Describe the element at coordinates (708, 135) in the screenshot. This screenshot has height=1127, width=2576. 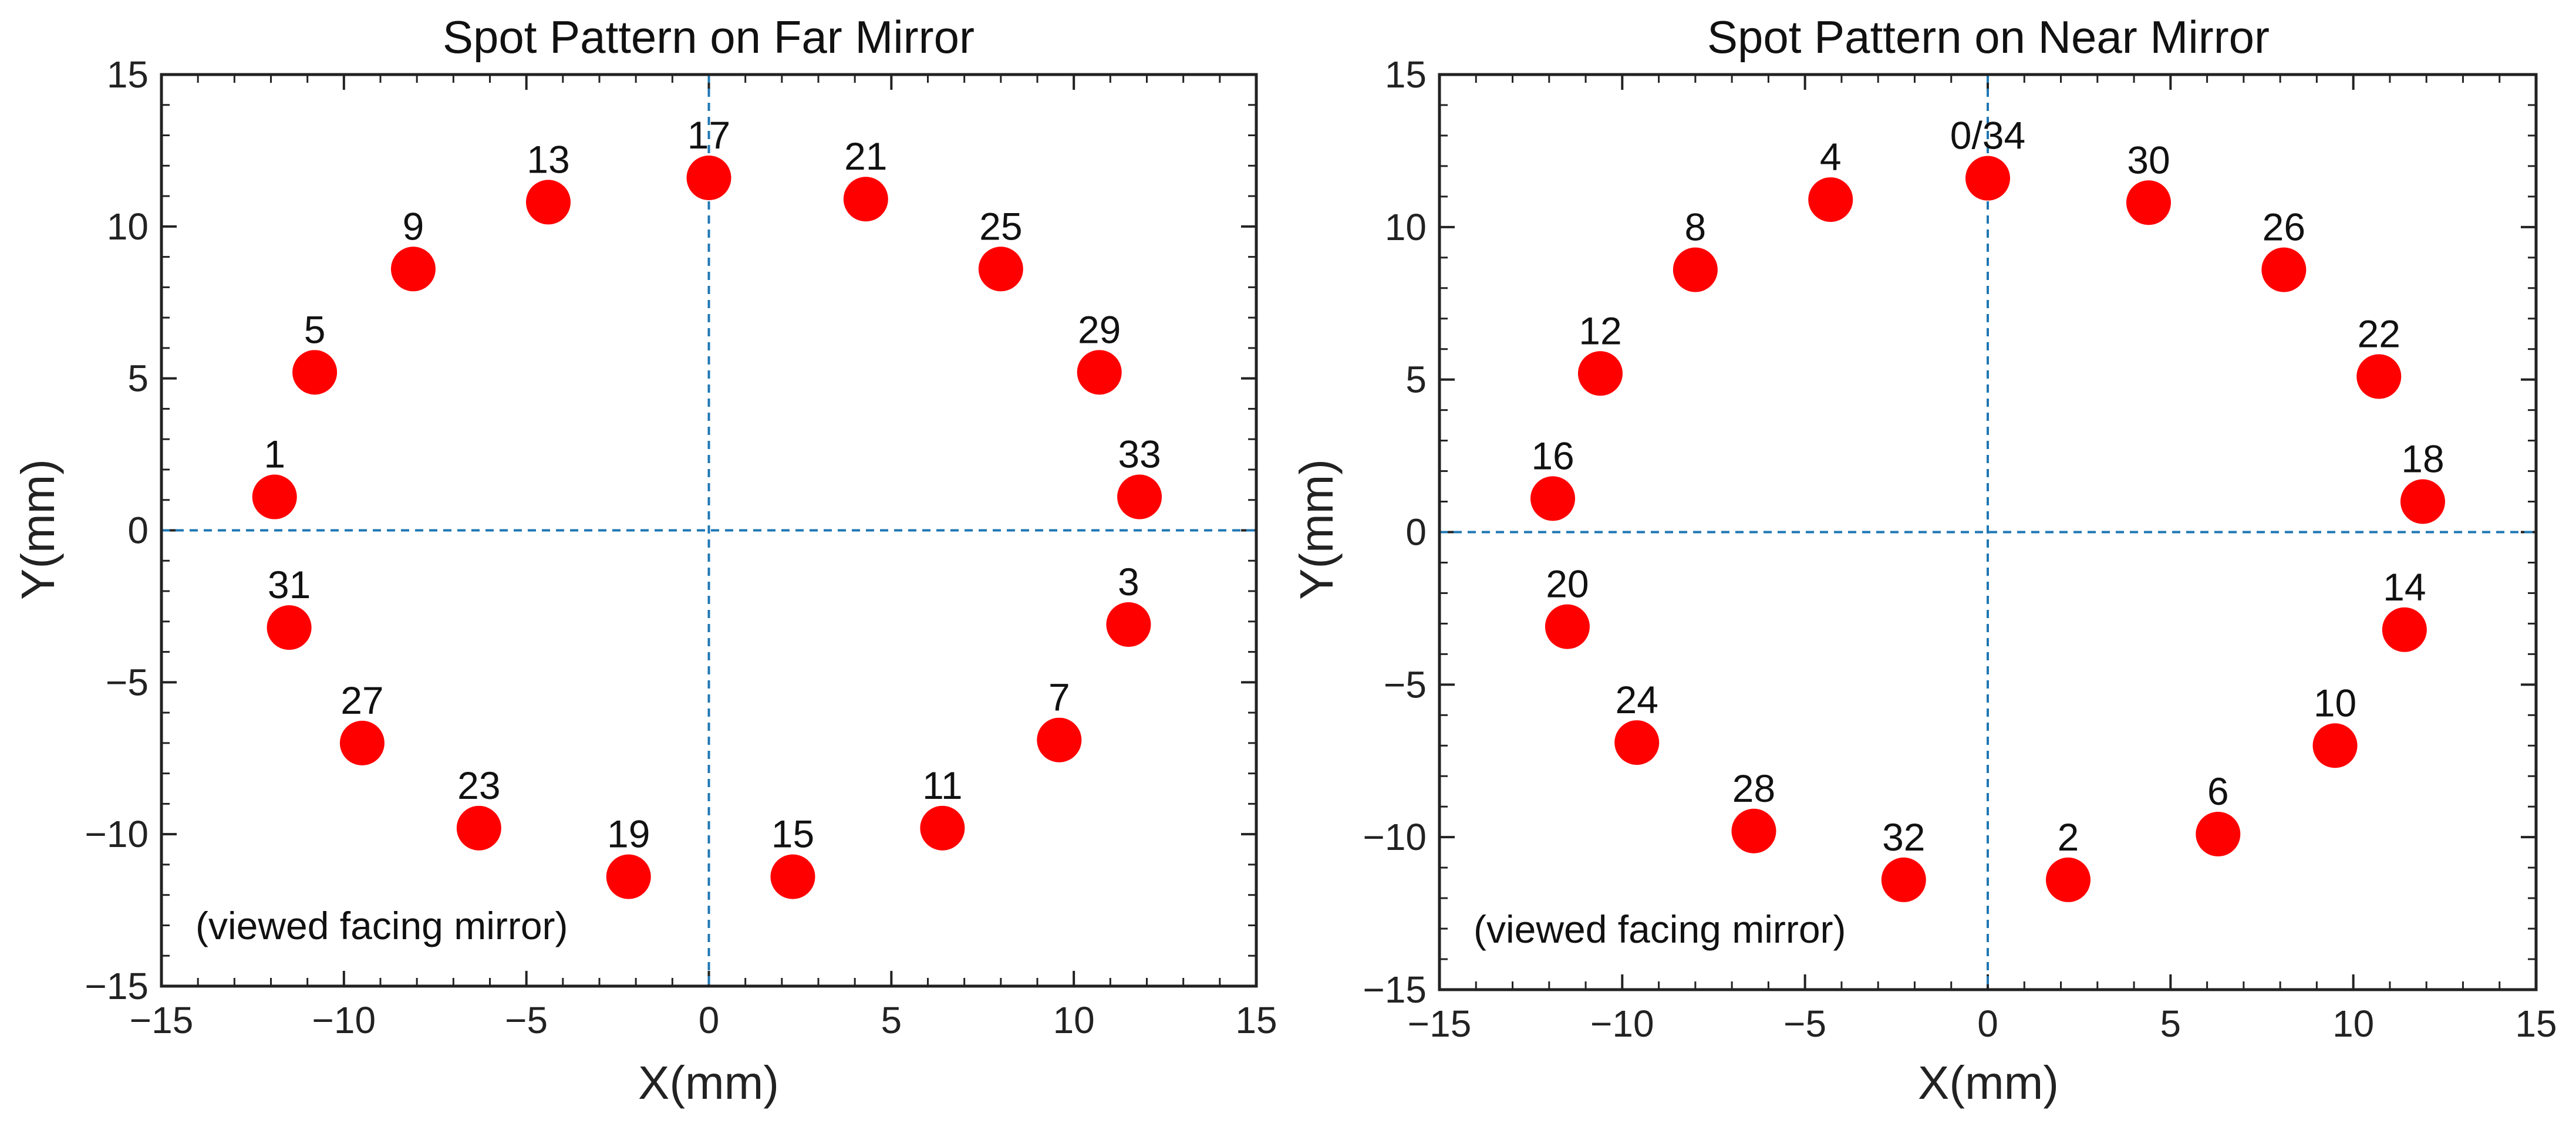
I see `far-mirror-spot-label: 17` at that location.